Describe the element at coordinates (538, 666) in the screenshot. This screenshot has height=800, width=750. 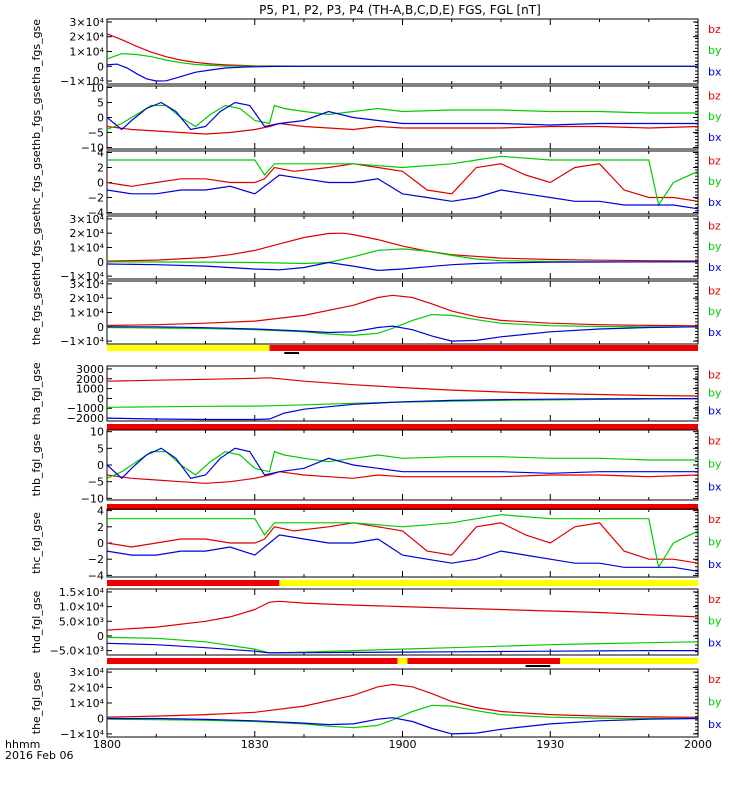
I see `quality-bar-marker` at that location.